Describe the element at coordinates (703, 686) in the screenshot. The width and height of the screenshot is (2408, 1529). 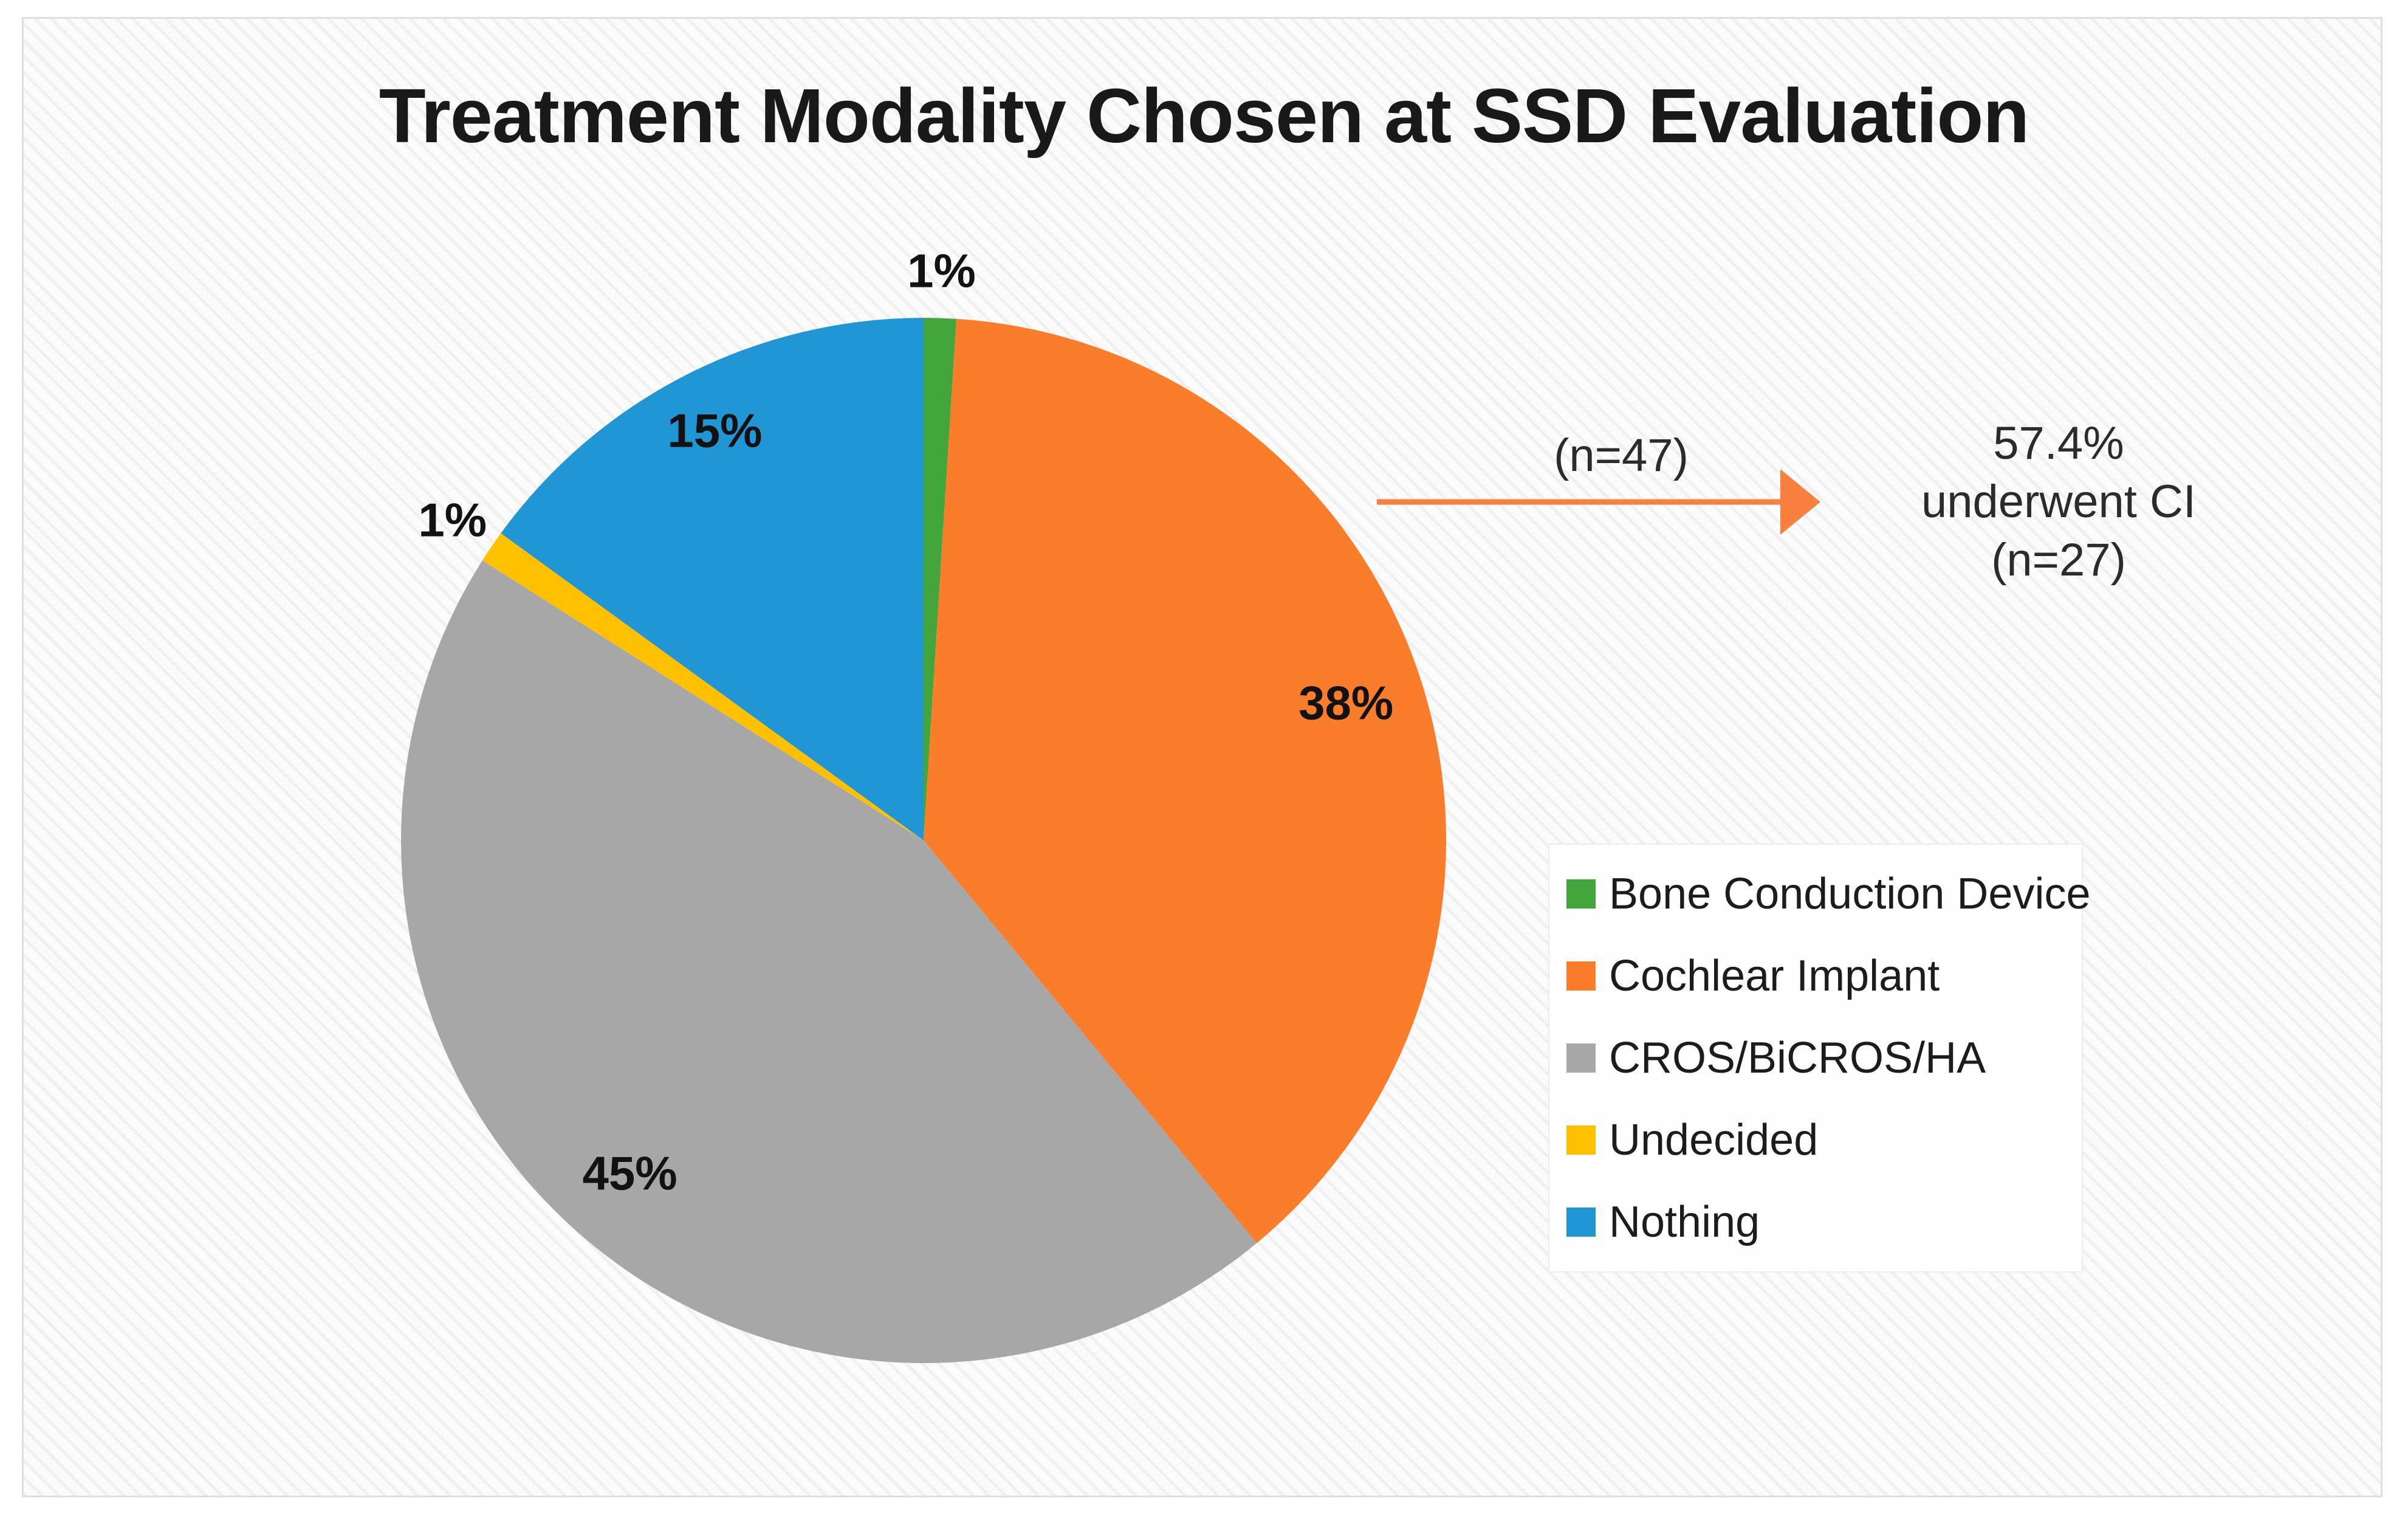
I see `pie-slice-undecided` at that location.